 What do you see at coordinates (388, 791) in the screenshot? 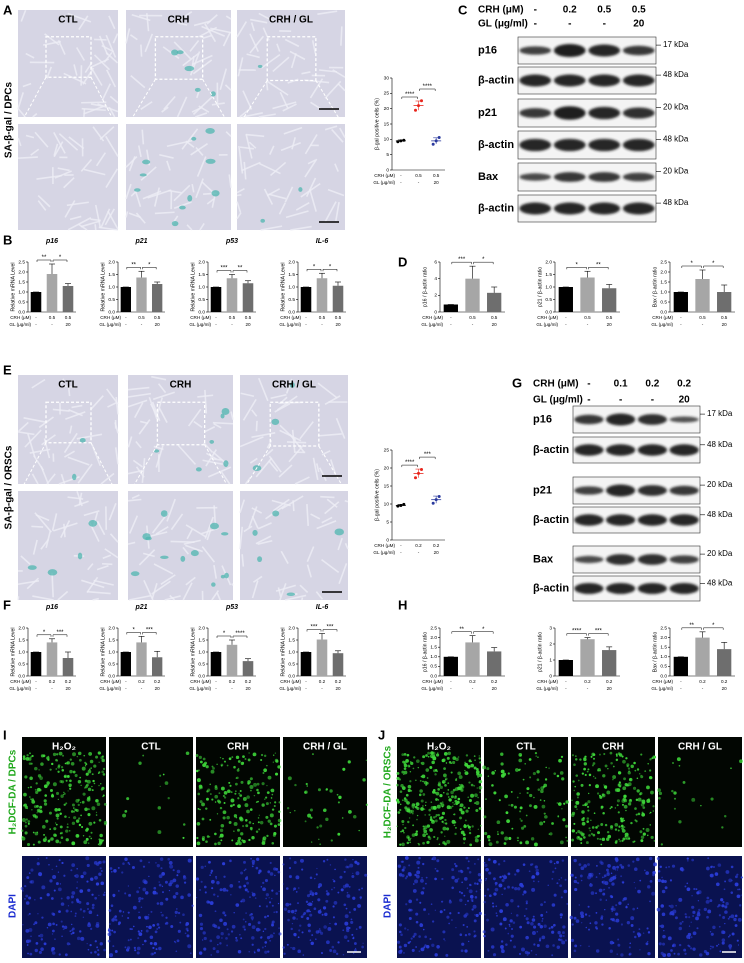
I see `side-label: H₂DCF-DA / ORSCs` at bounding box center [388, 791].